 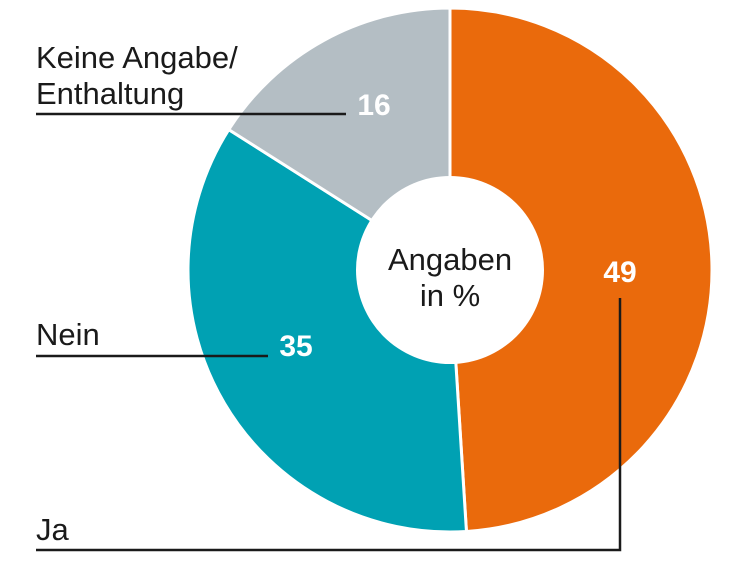 I want to click on legend-label-nein: Nein, so click(x=68, y=334).